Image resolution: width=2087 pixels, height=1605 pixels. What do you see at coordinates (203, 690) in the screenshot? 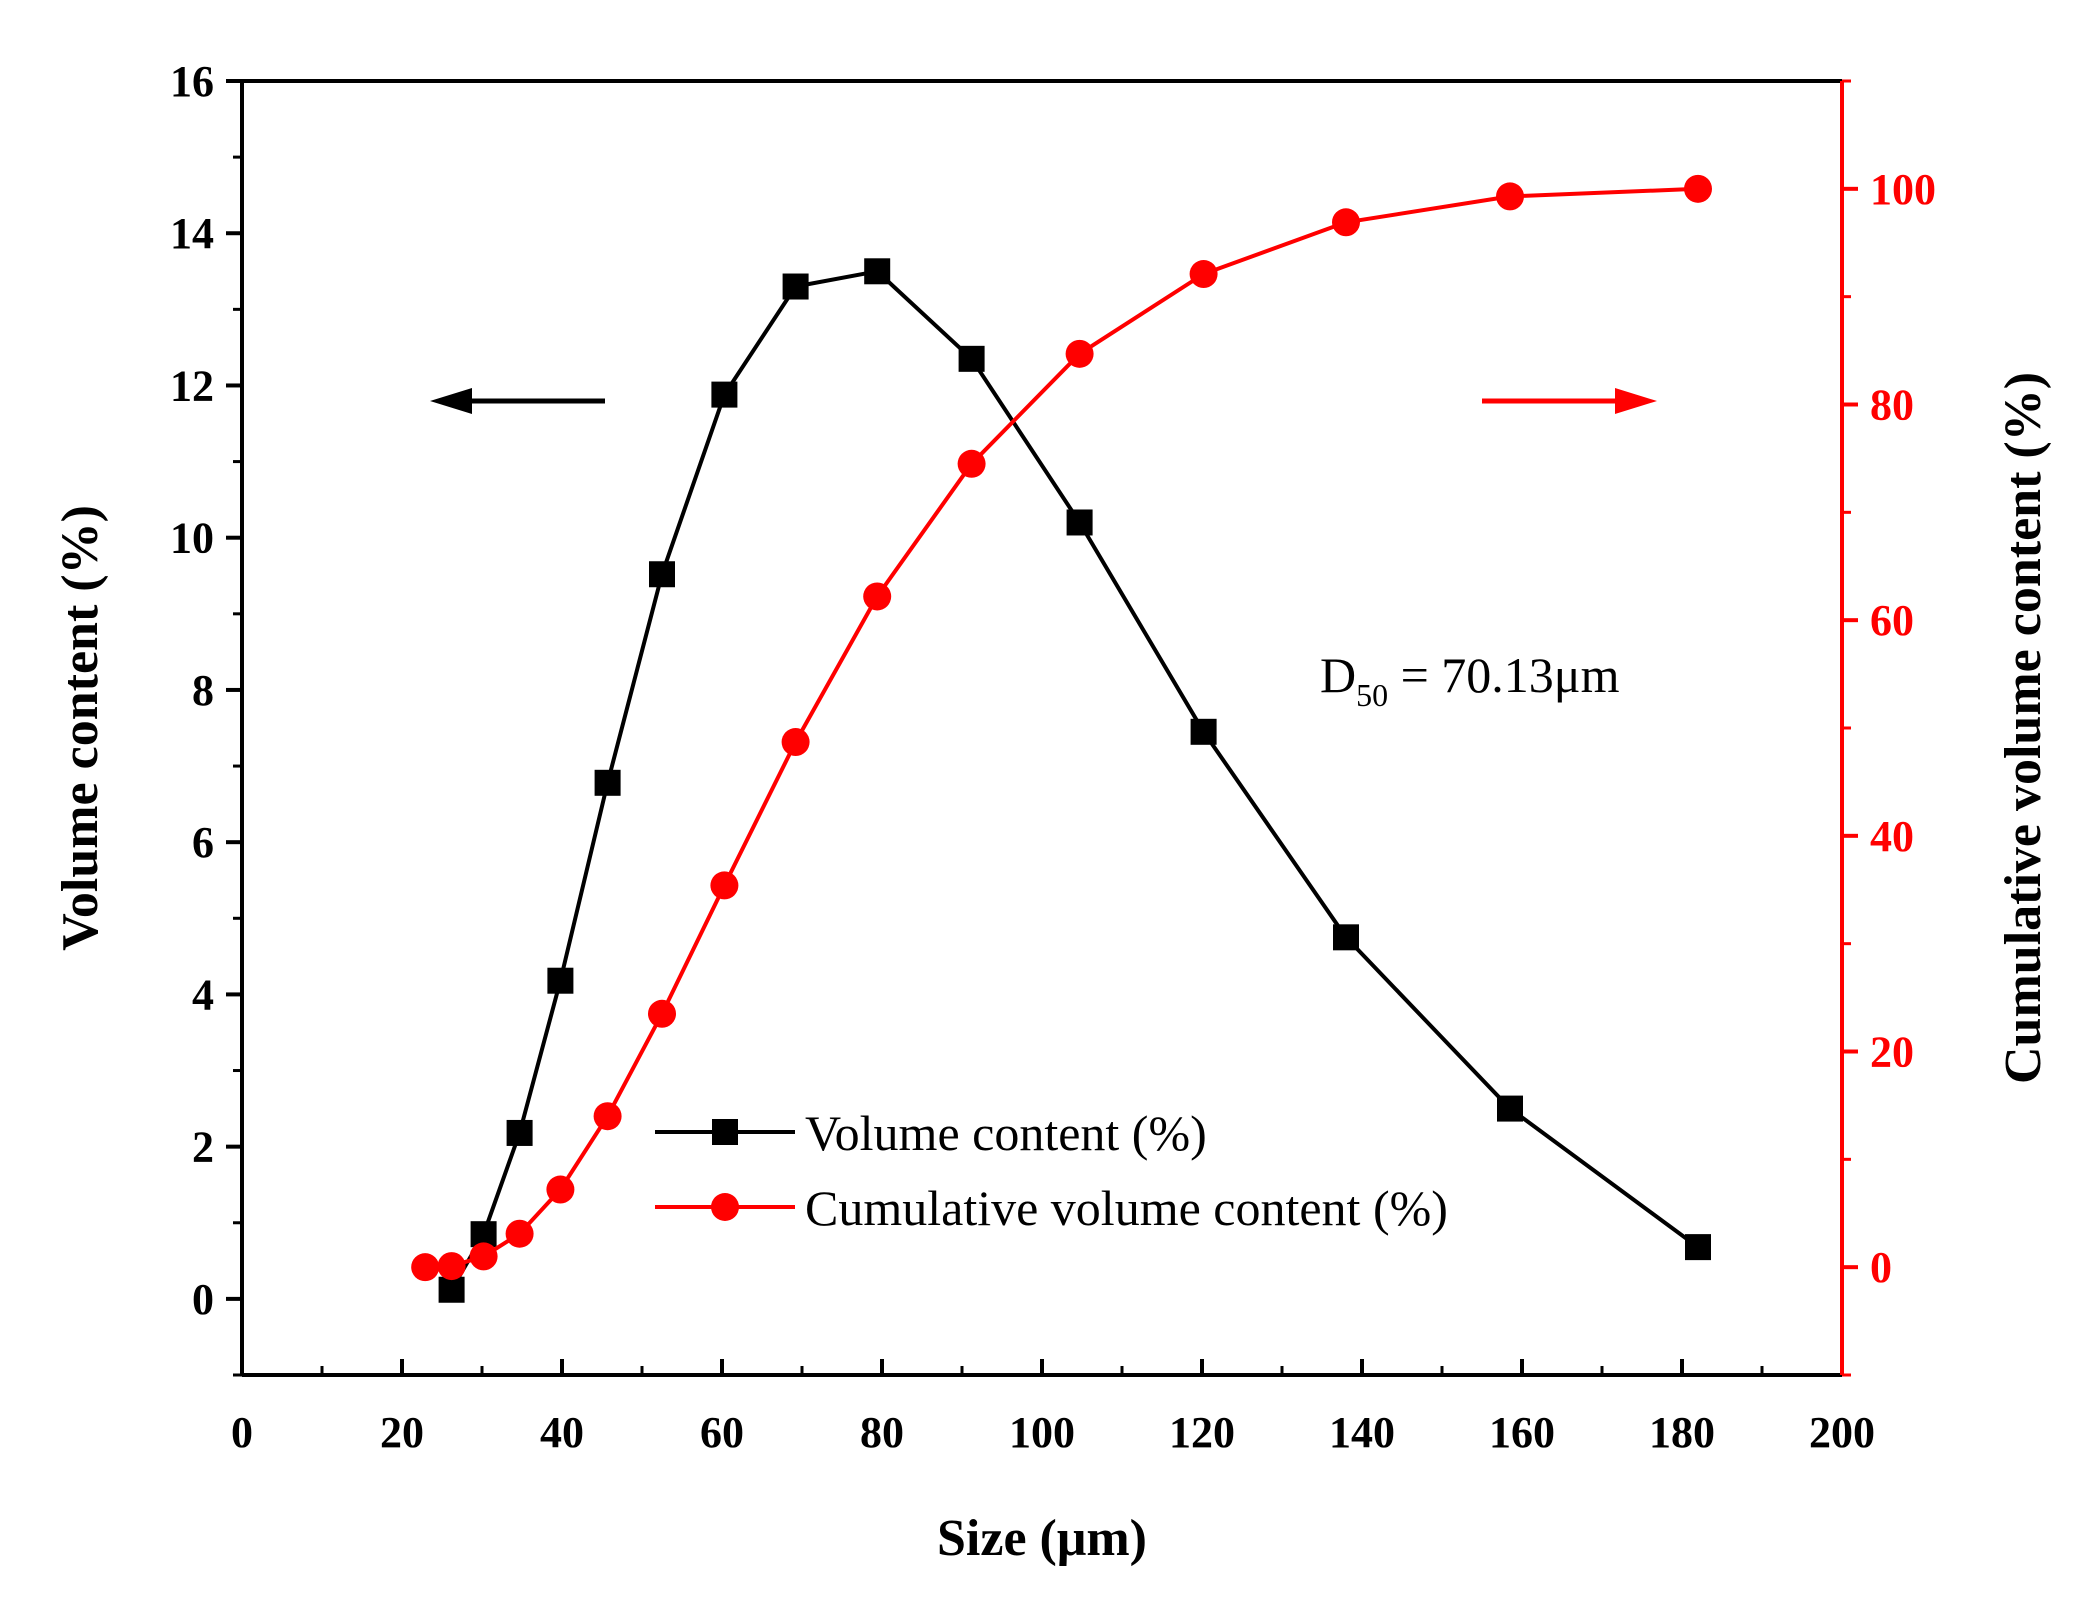
I see `y-tick-label: 8` at bounding box center [203, 690].